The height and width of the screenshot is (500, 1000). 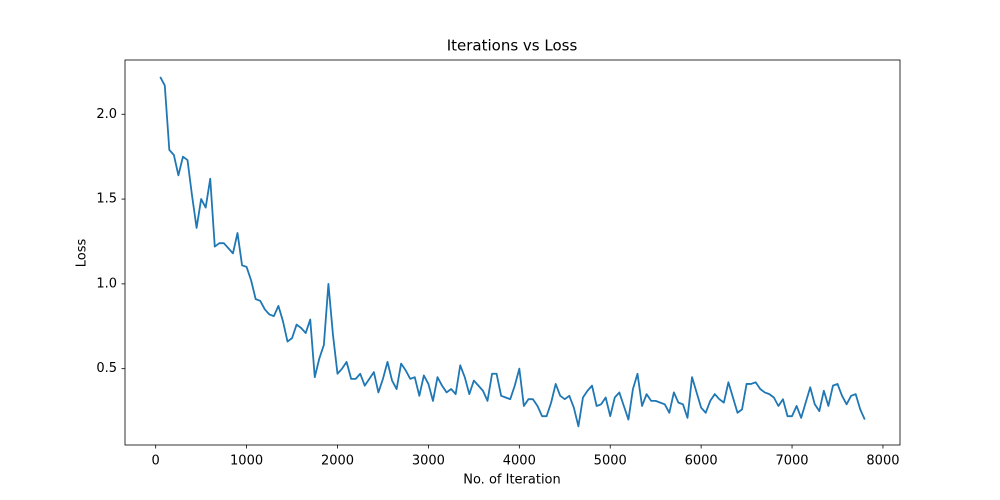 I want to click on y-axis-label: Loss, so click(x=82, y=253).